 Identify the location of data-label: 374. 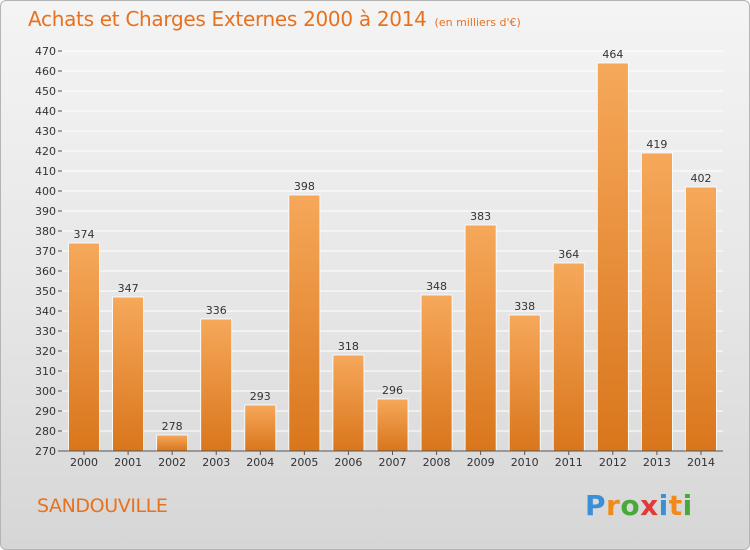
(84, 234).